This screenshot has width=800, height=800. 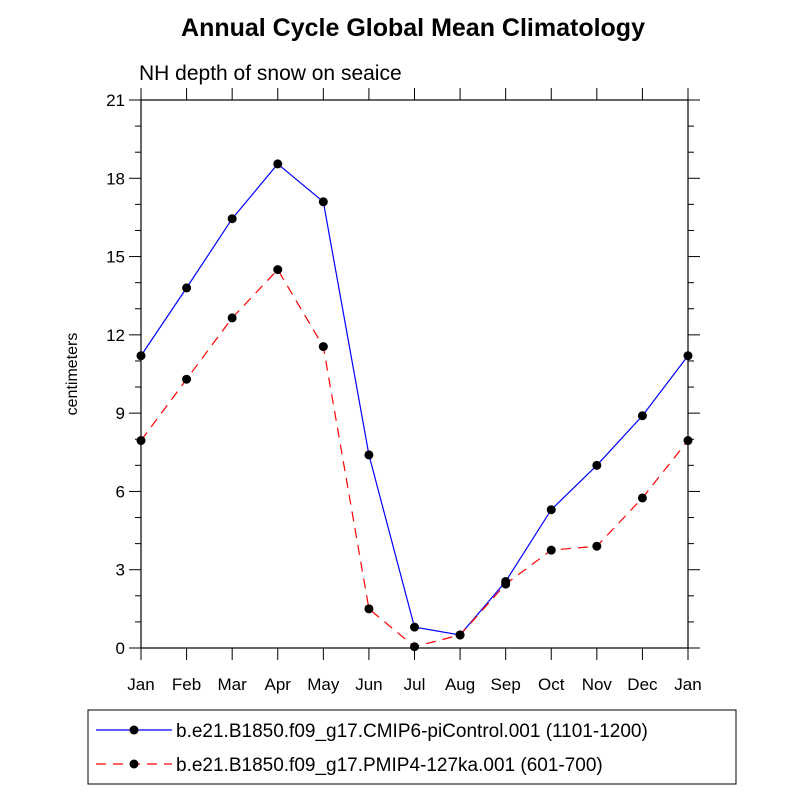 I want to click on y-tick-label: 12, so click(x=115, y=335).